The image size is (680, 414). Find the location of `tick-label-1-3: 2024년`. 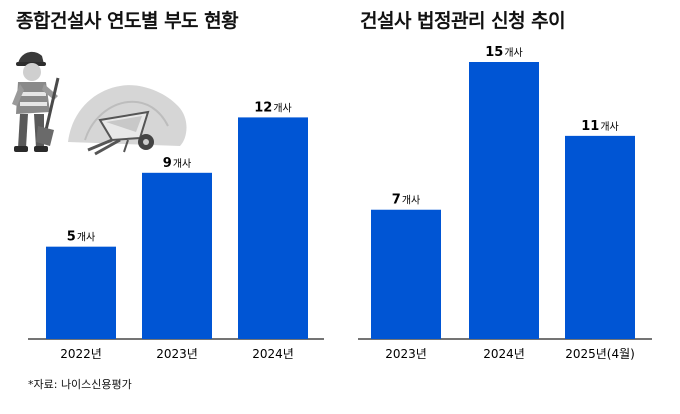

tick-label-1-3: 2024년 is located at coordinates (273, 354).